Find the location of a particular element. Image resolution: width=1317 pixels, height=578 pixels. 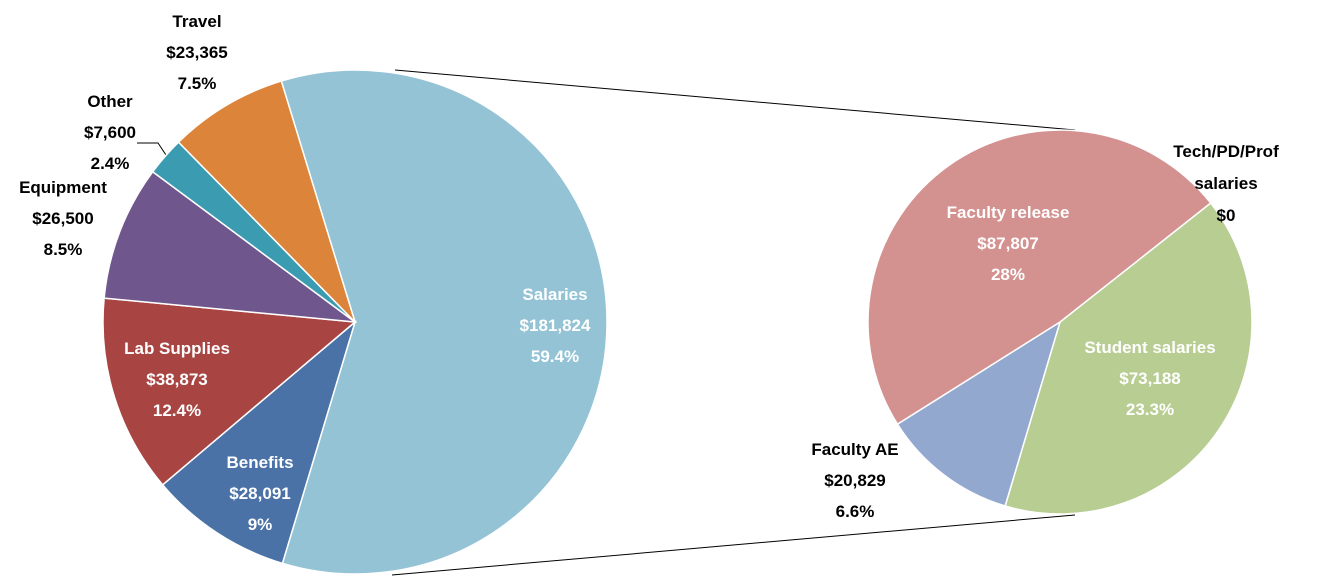

slice-value: 6.6% is located at coordinates (855, 511).